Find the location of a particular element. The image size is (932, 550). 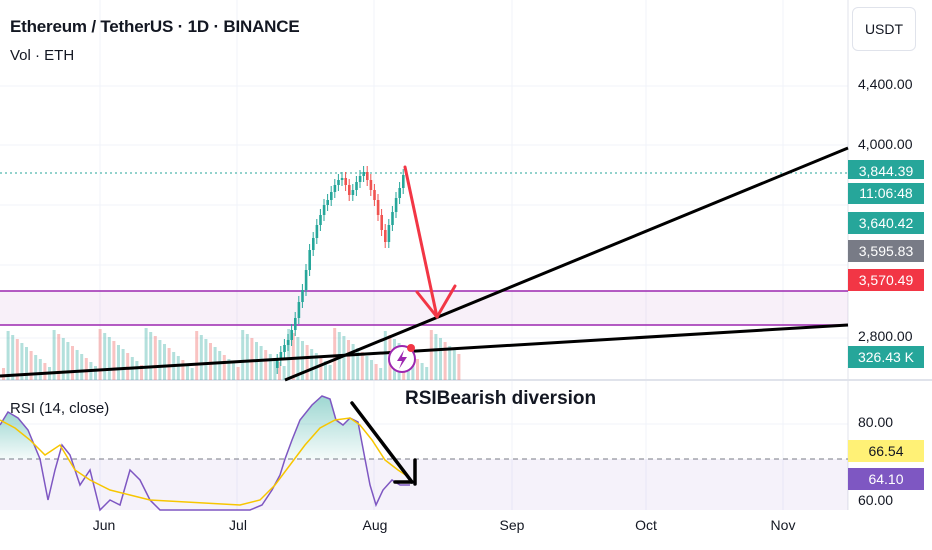

price-badge-2: 3,640.42 is located at coordinates (886, 223).